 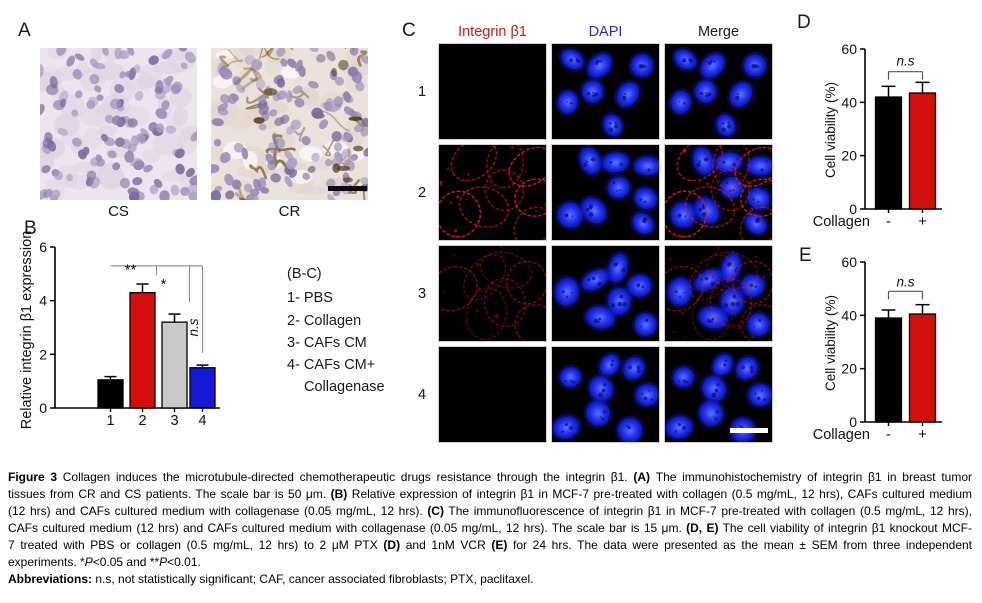 I want to click on panel-a-label: A, so click(x=24, y=30).